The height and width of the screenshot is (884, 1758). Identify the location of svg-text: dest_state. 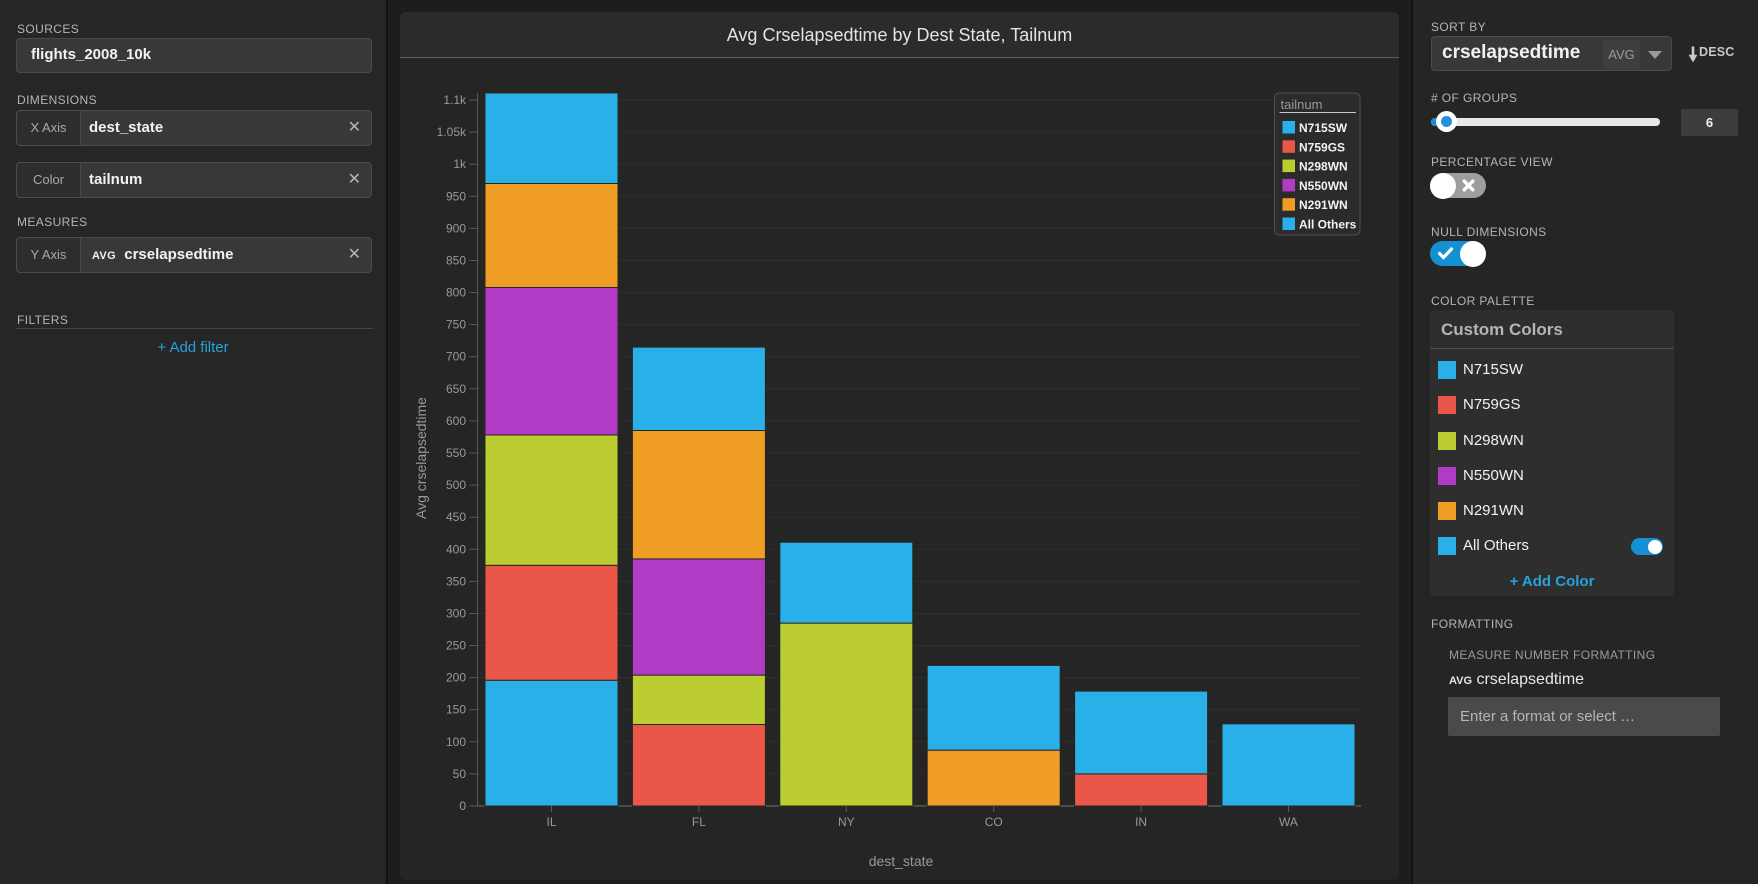
(901, 861).